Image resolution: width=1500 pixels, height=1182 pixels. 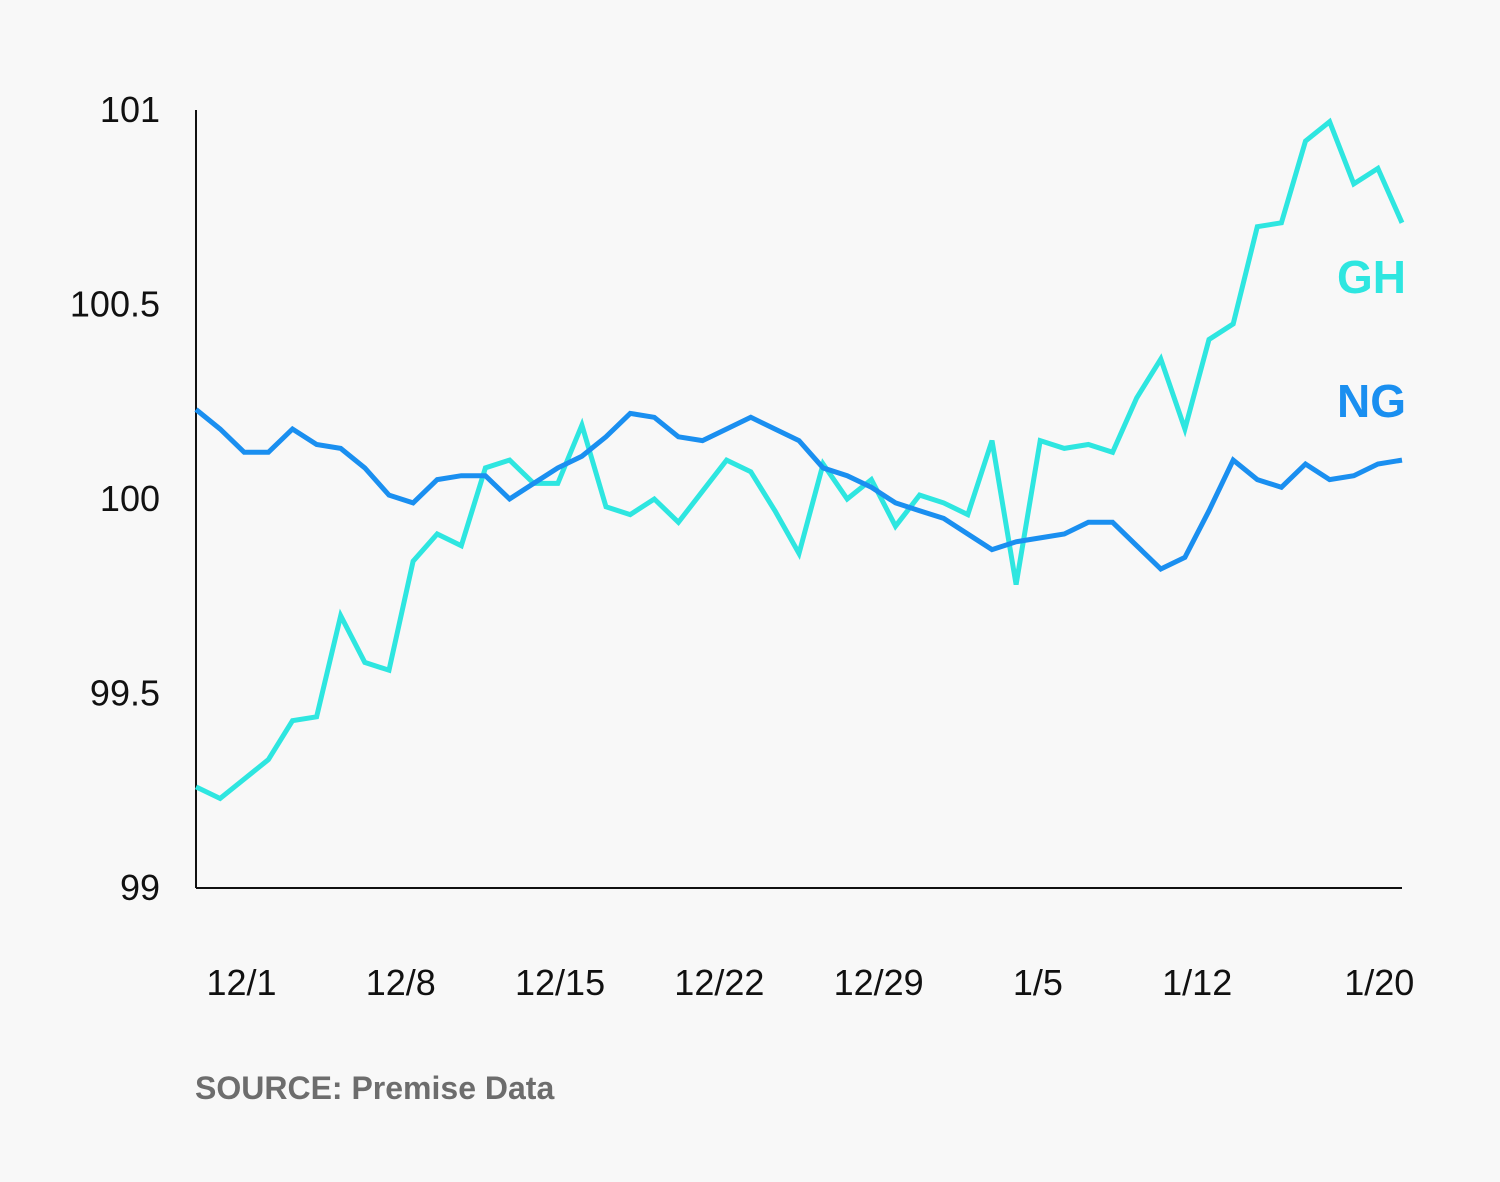 I want to click on y-tick-label: 101, so click(x=130, y=109).